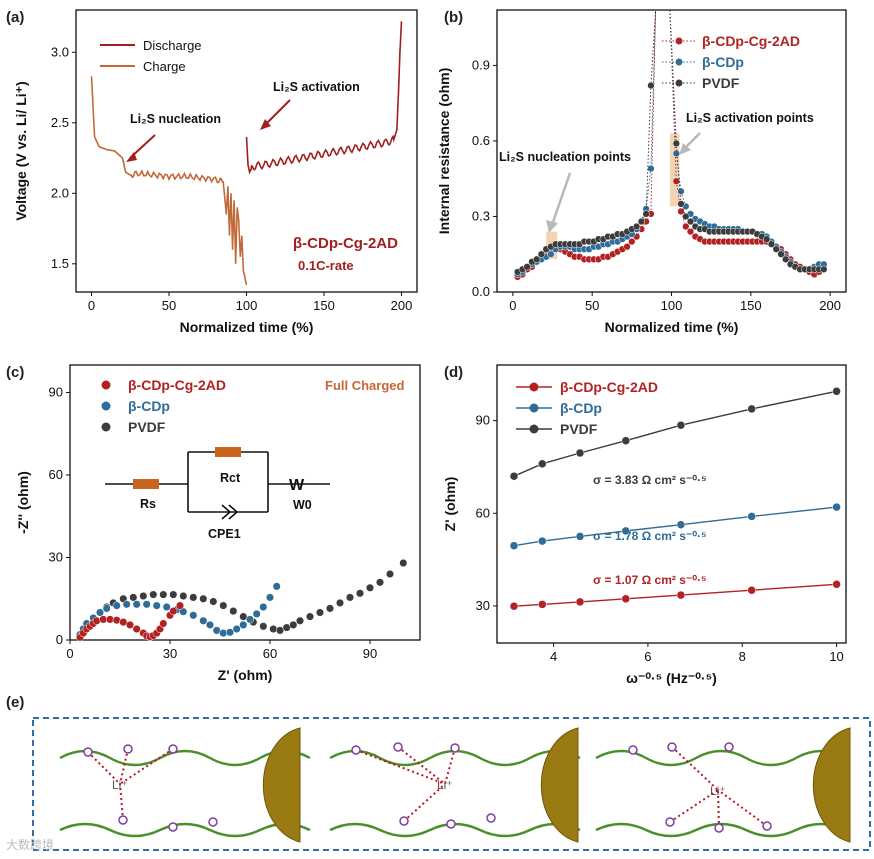 The height and width of the screenshot is (859, 874). I want to click on y-tick-label: 60, so click(483, 512).